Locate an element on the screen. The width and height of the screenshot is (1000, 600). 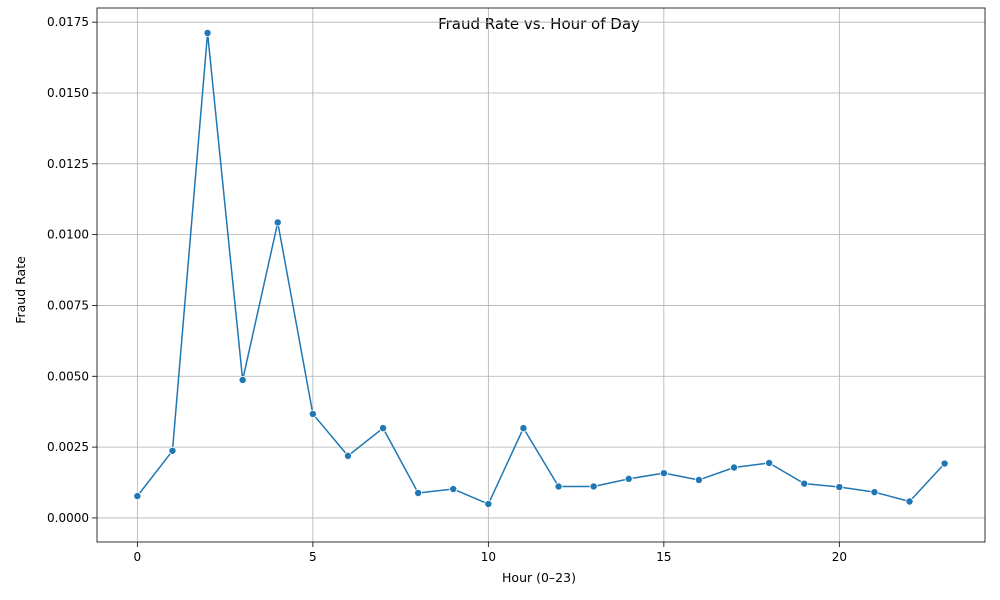
y-tick-label: 0.0100 is located at coordinates (68, 235).